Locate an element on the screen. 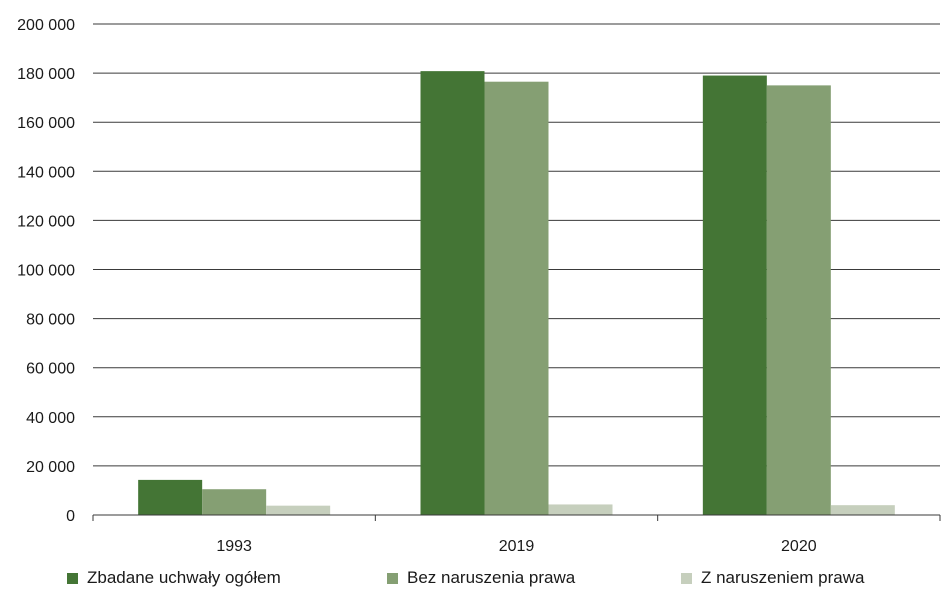 Image resolution: width=944 pixels, height=594 pixels. y-tick-label: 60 000 is located at coordinates (50, 369).